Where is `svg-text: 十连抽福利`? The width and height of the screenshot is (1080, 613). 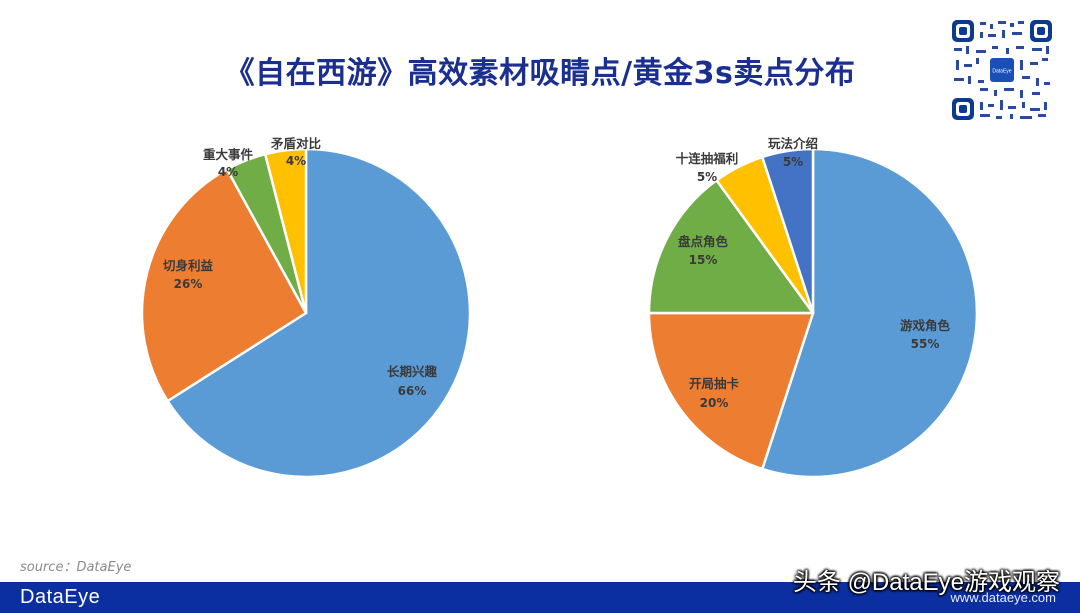
svg-text: 十连抽福利 is located at coordinates (707, 158).